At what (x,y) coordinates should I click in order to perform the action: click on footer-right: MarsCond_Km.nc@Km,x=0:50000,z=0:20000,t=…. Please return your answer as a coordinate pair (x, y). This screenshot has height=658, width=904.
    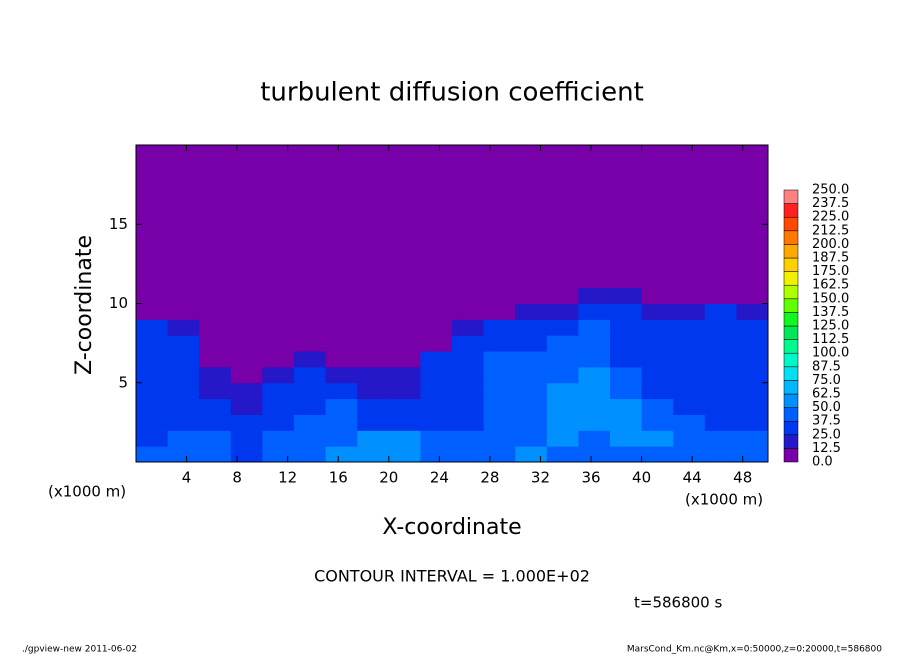
    Looking at the image, I should click on (754, 650).